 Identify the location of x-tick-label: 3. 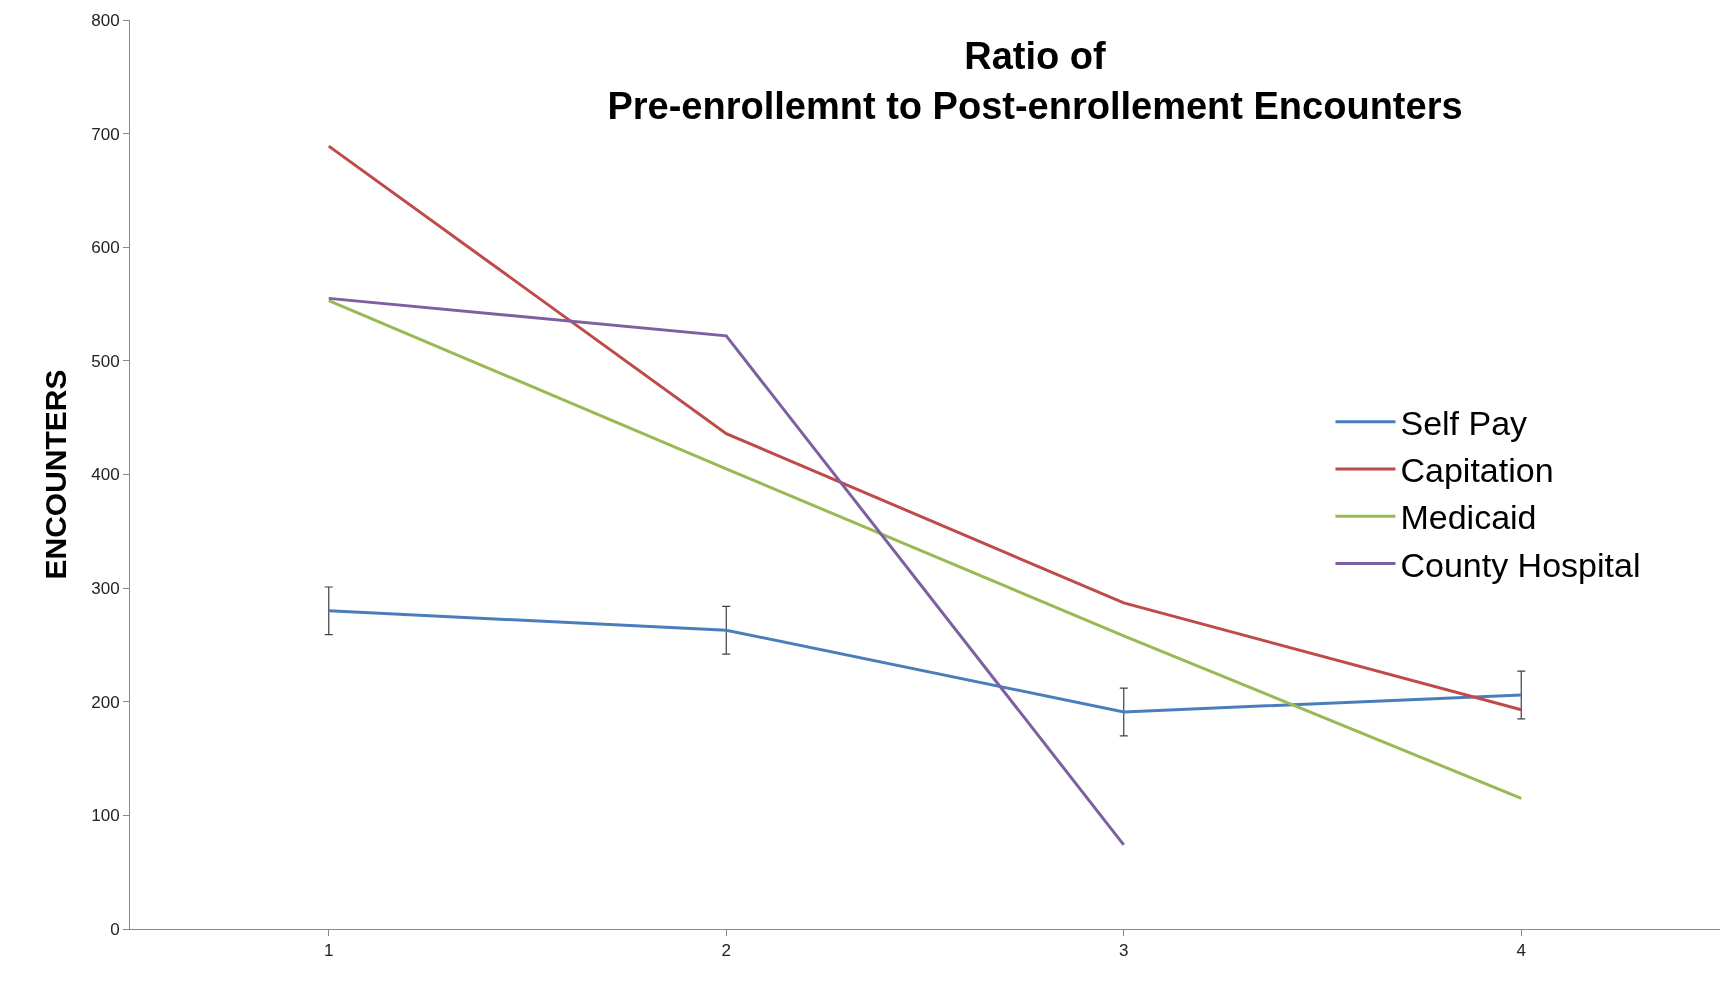
(1124, 951).